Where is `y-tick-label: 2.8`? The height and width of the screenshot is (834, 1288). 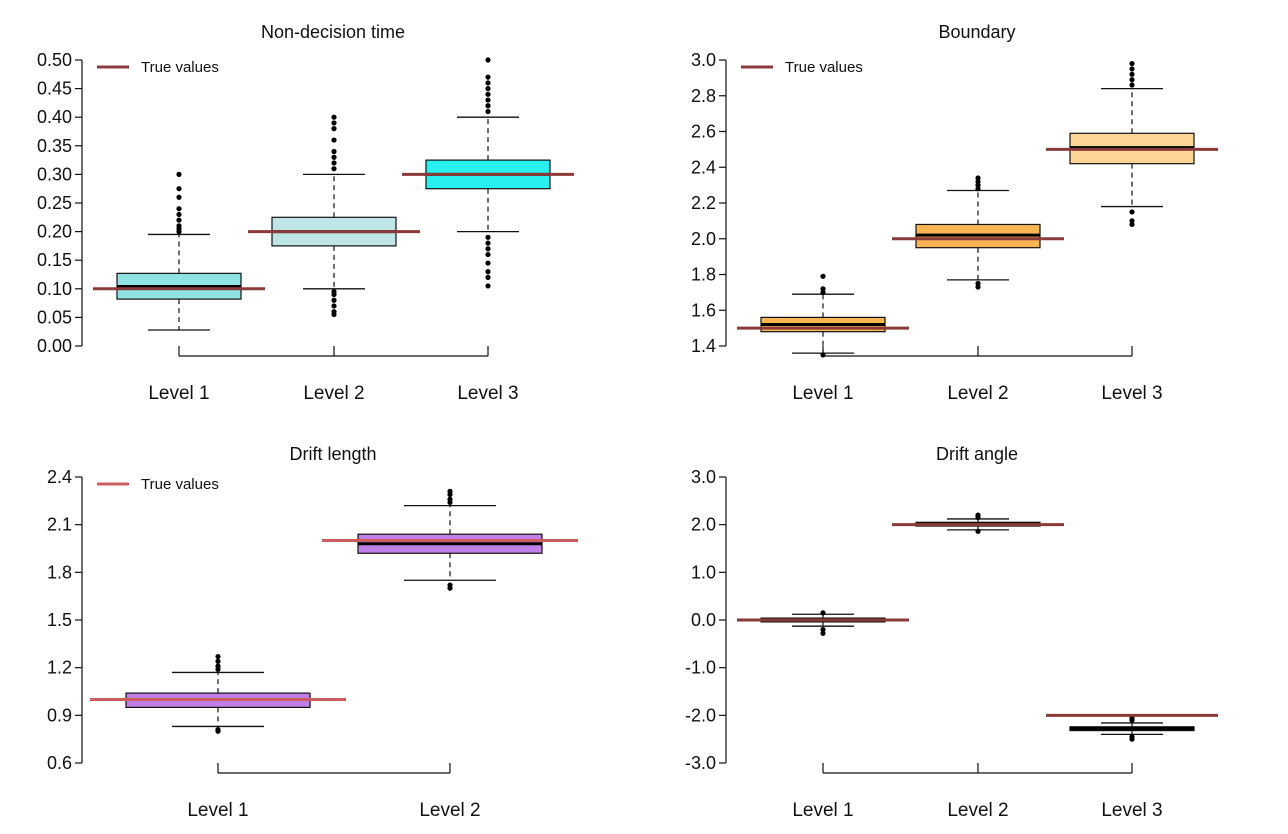 y-tick-label: 2.8 is located at coordinates (703, 96).